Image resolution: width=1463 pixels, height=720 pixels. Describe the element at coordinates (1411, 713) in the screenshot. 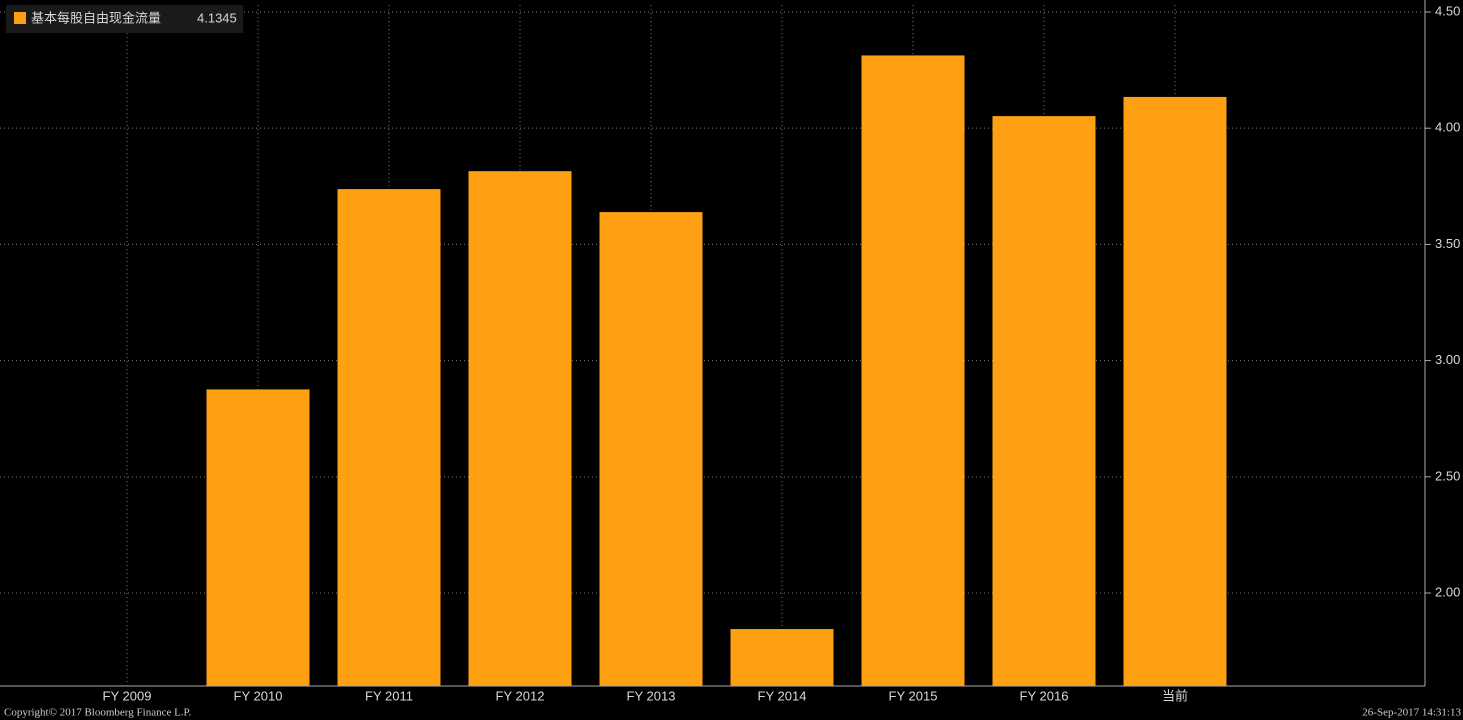

I see `timestamp: 26-Sep-2017 14:31:13` at that location.